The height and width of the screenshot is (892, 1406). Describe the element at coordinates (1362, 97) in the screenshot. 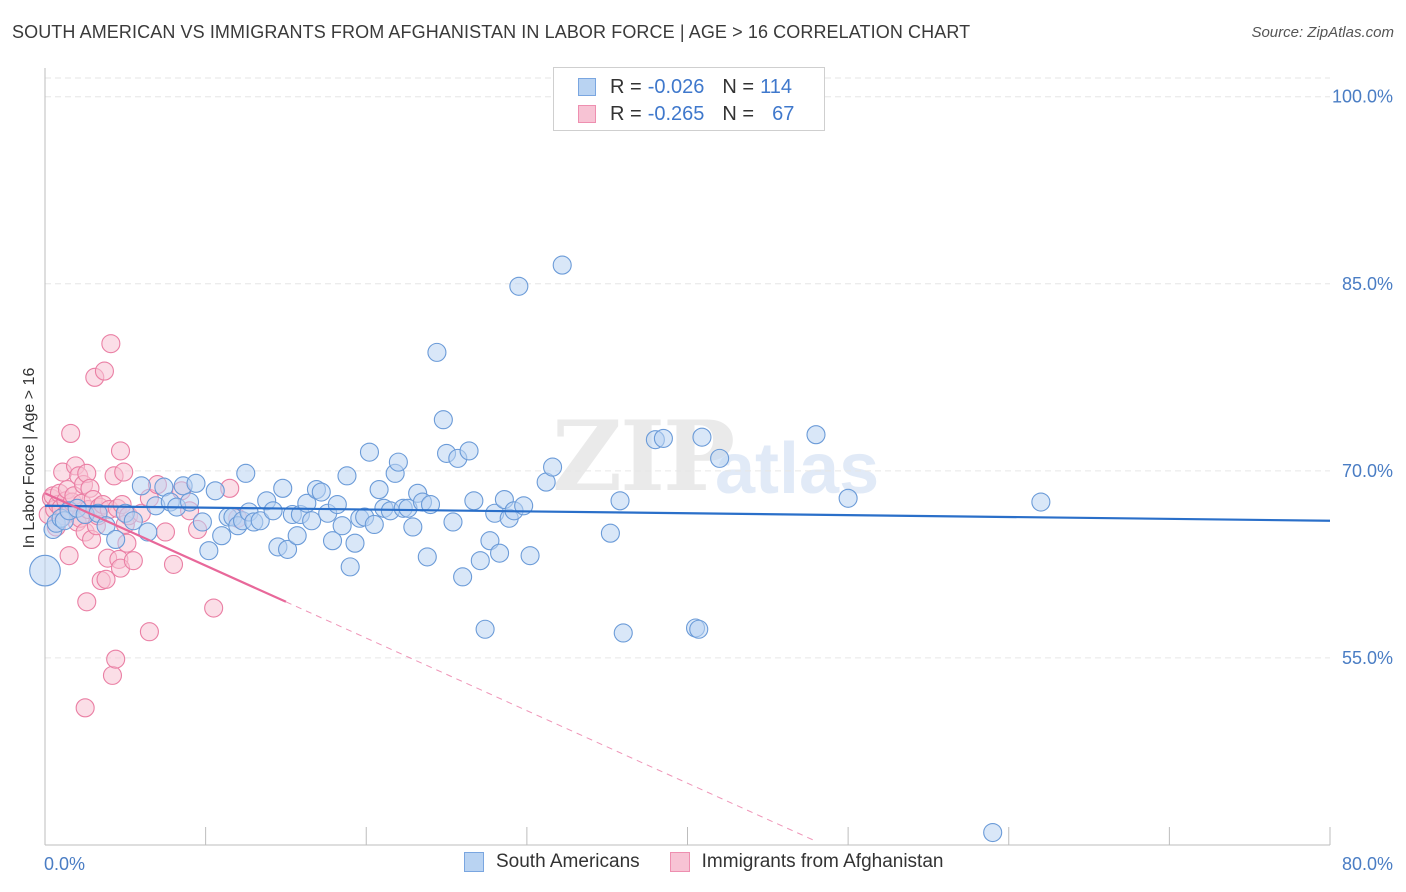

I see `y-tick-label: 100.0%` at that location.